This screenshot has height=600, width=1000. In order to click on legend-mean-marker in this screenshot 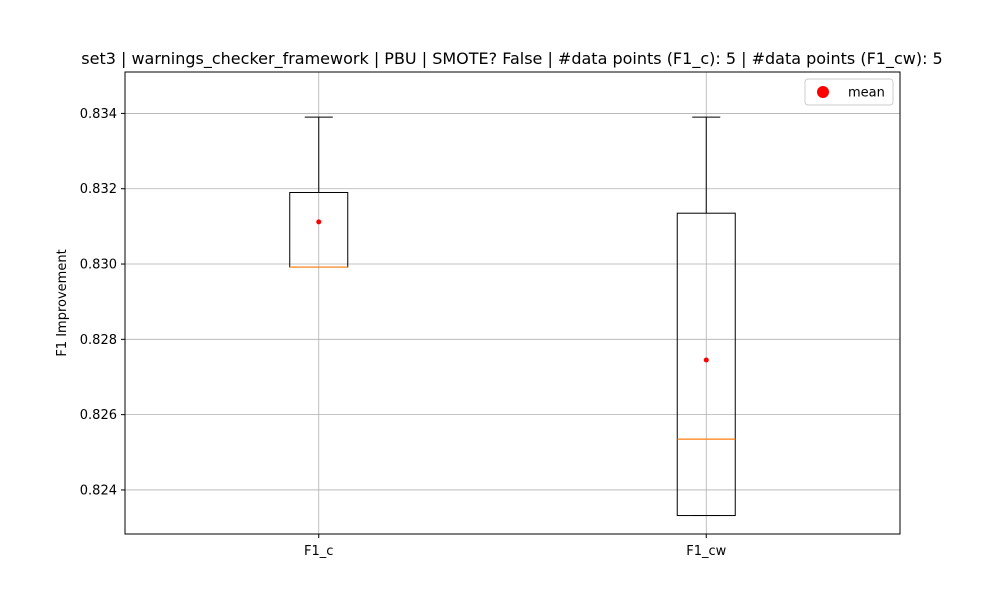, I will do `click(823, 92)`.